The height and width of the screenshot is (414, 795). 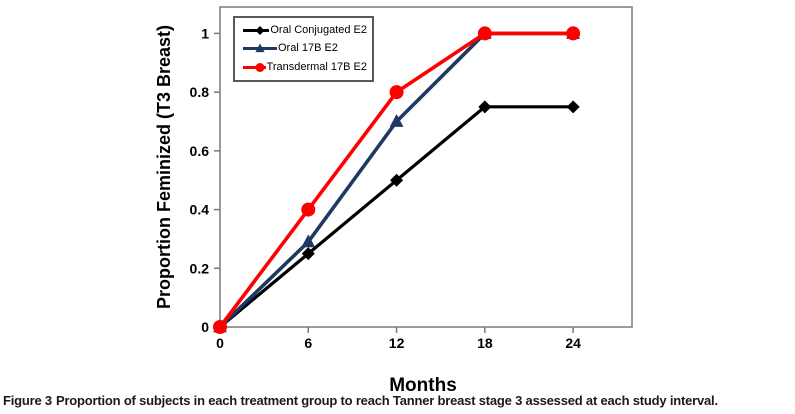 What do you see at coordinates (164, 167) in the screenshot?
I see `y-axis-title: Proportion Feminized (T3 Breast)` at bounding box center [164, 167].